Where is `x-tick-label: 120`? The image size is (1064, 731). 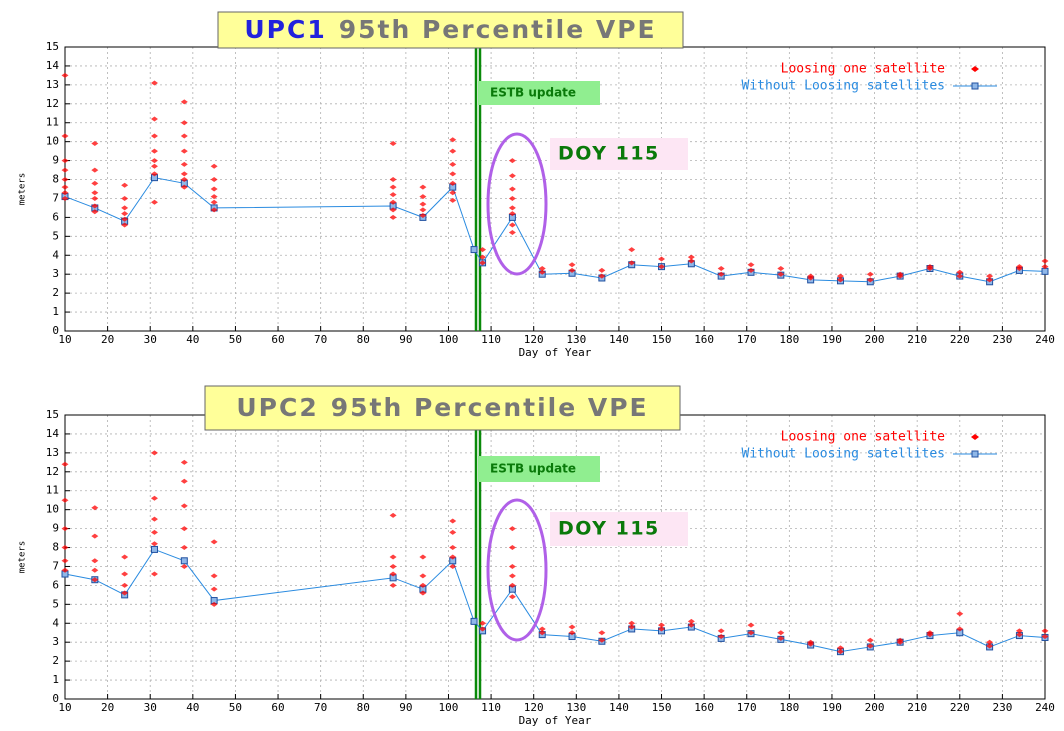
x-tick-label: 120 is located at coordinates (534, 339).